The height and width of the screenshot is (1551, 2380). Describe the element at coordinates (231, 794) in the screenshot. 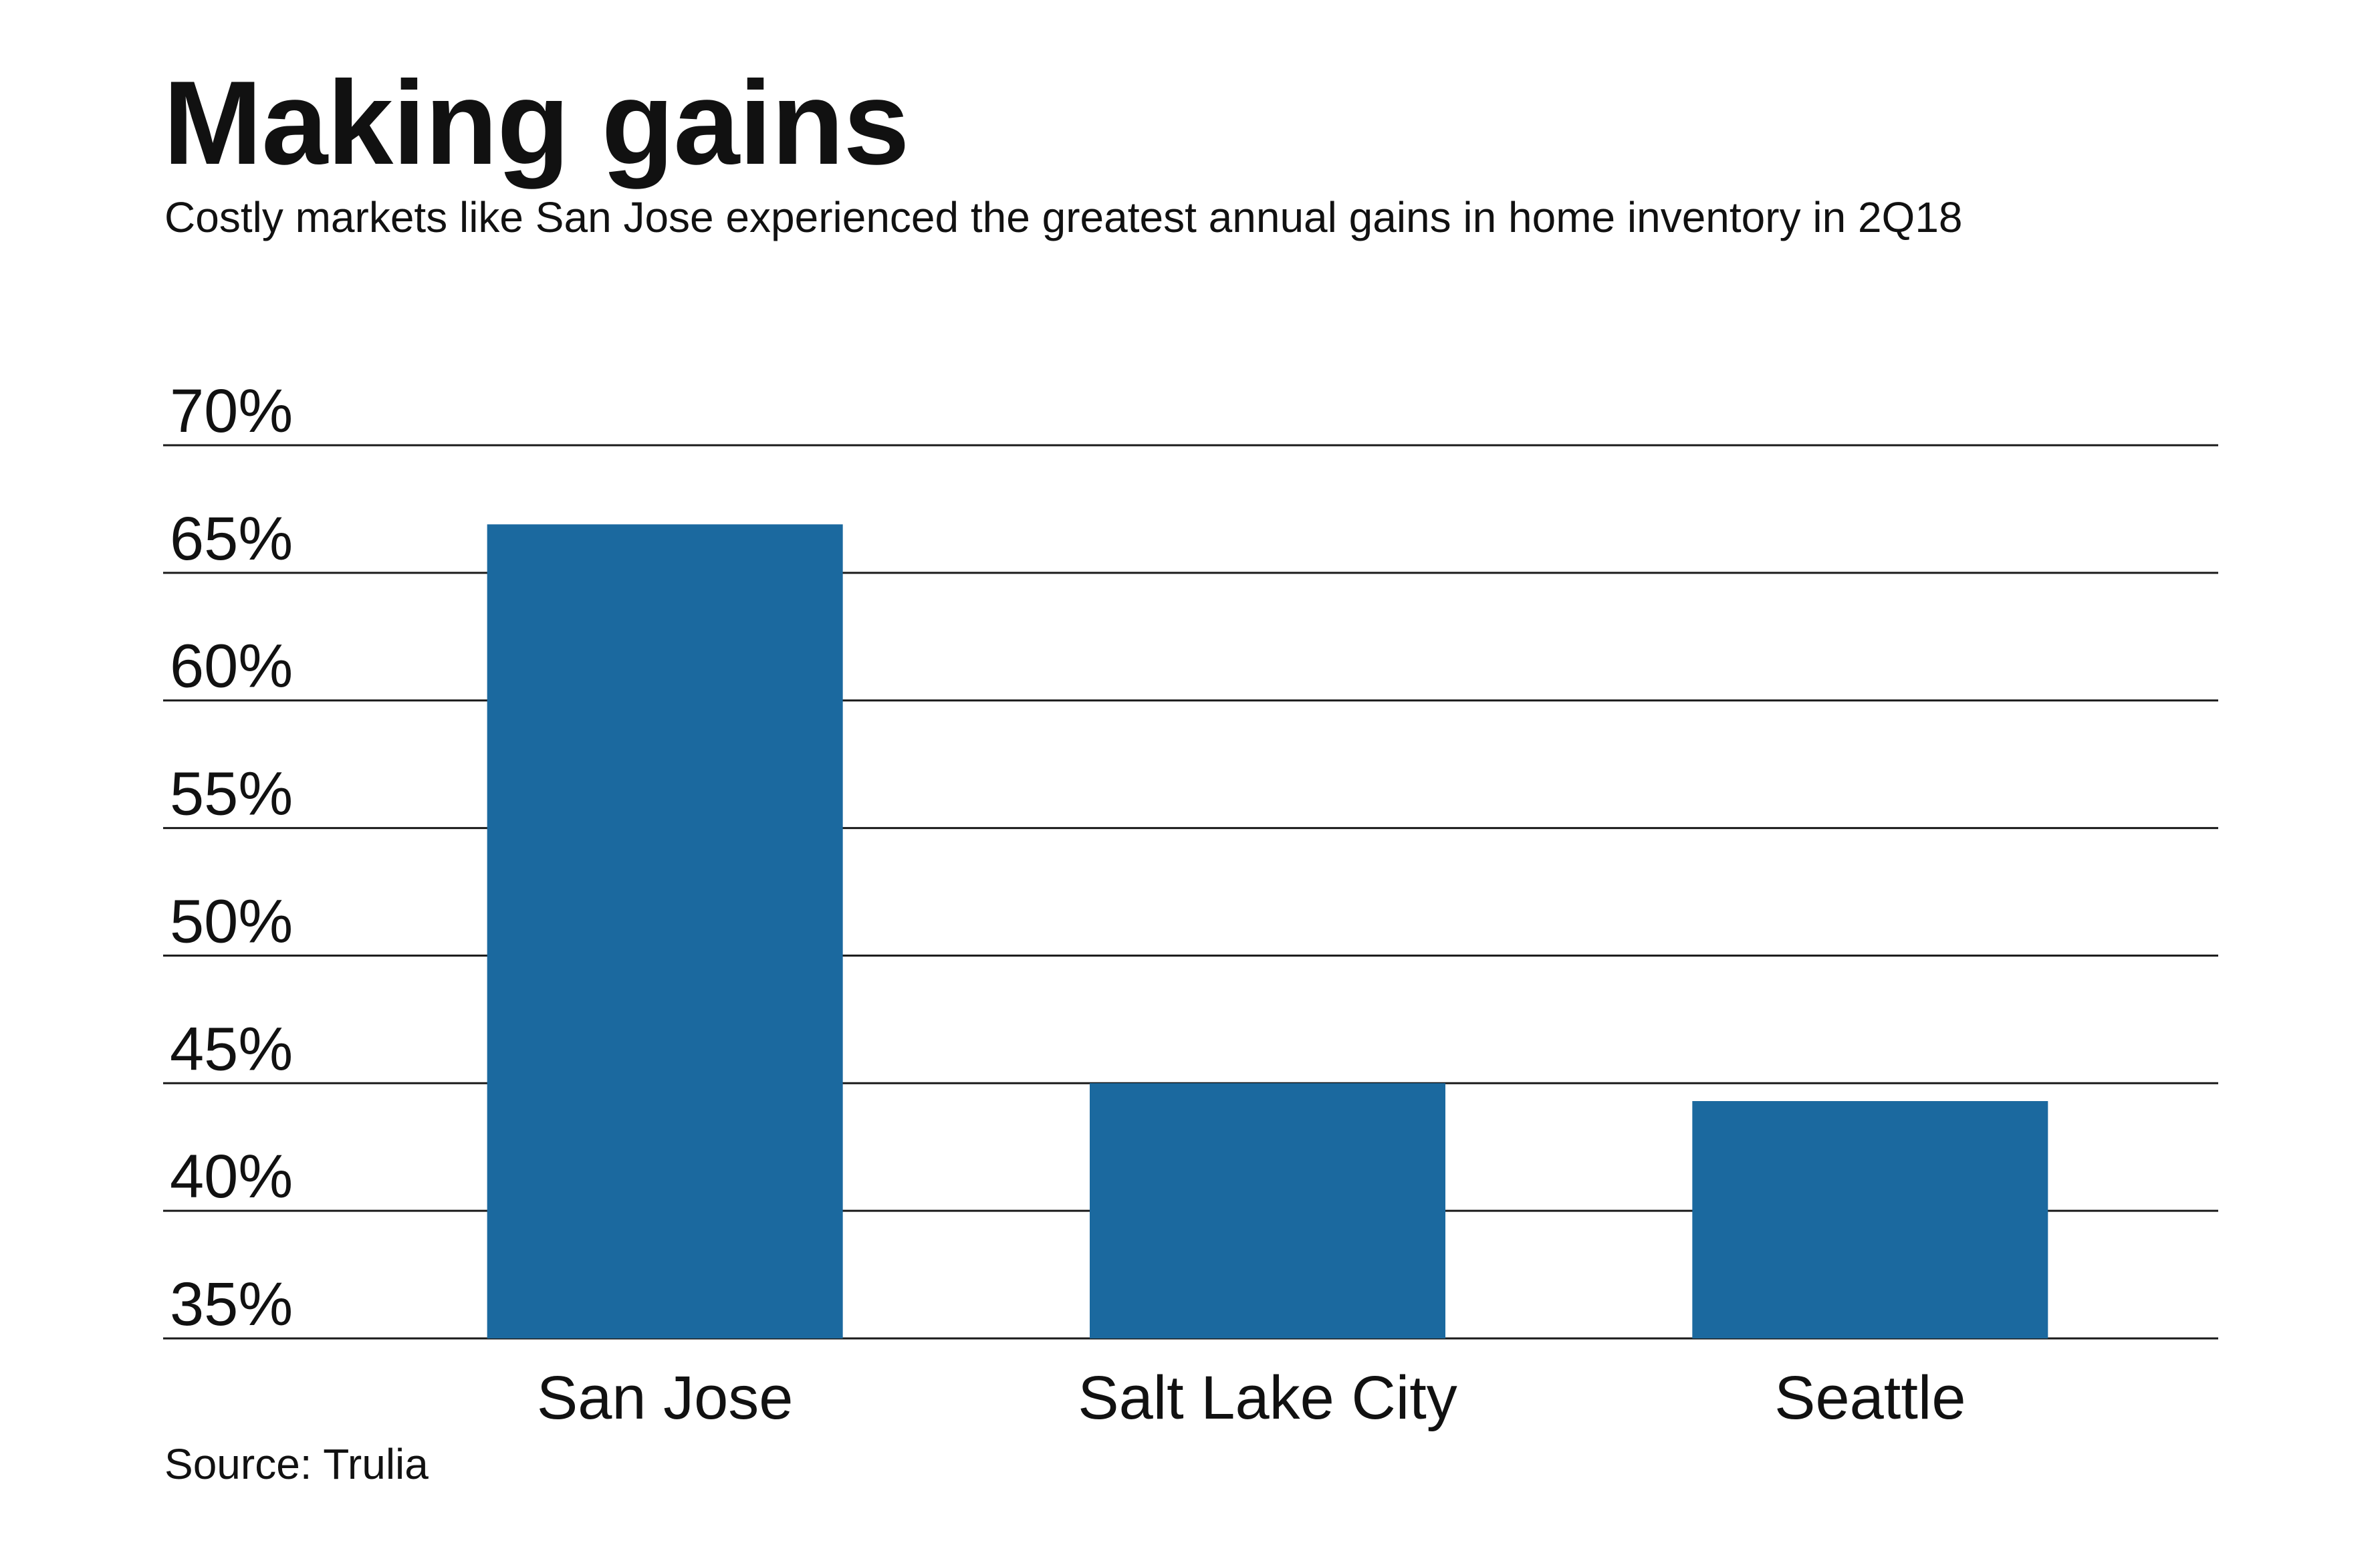

I see `y-tick-label: 55%` at that location.